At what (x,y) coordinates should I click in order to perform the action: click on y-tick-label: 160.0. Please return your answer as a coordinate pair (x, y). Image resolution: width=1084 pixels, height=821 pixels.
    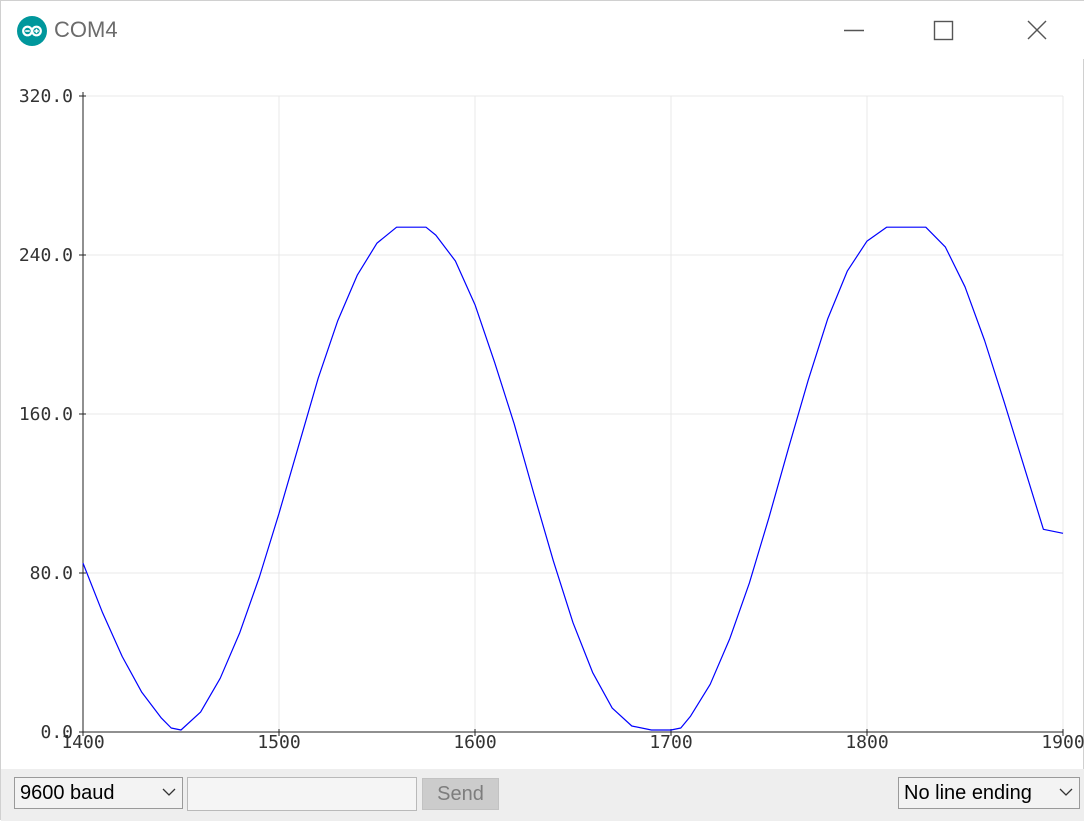
    Looking at the image, I should click on (46, 414).